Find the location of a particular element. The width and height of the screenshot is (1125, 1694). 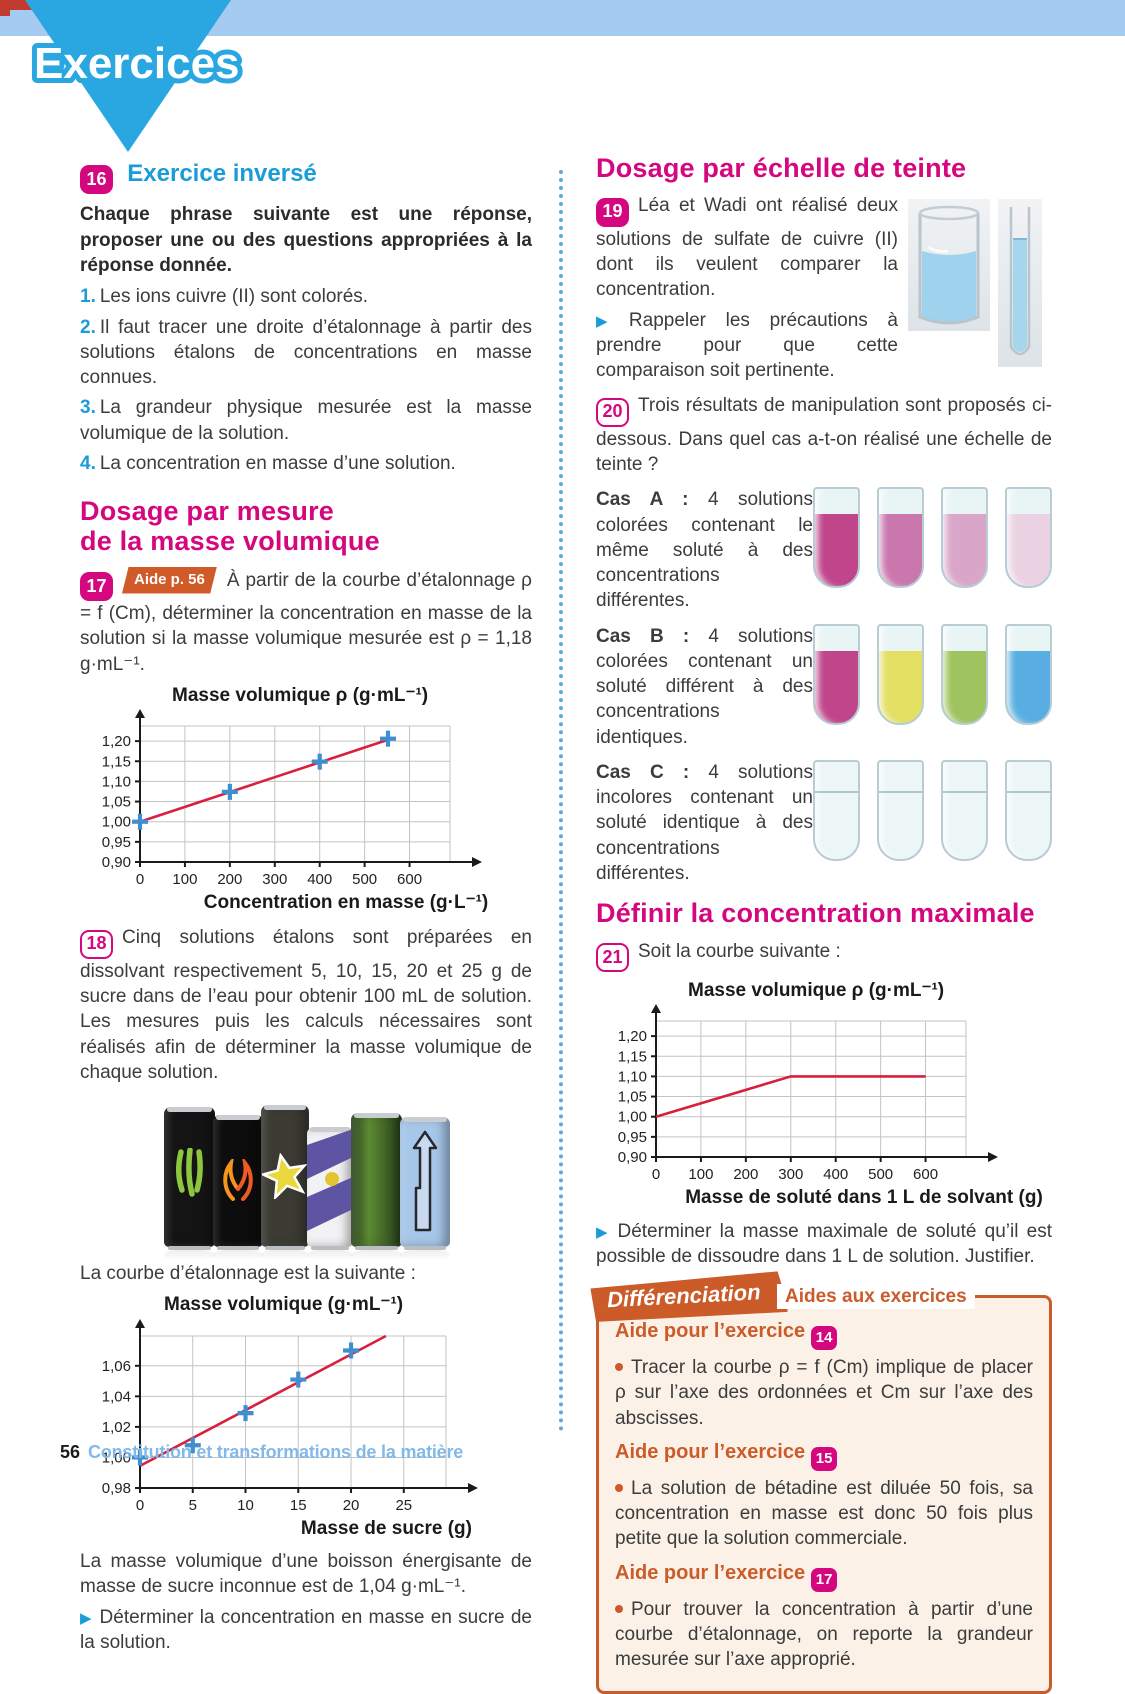

svg-text: 0,95 is located at coordinates (116, 842).